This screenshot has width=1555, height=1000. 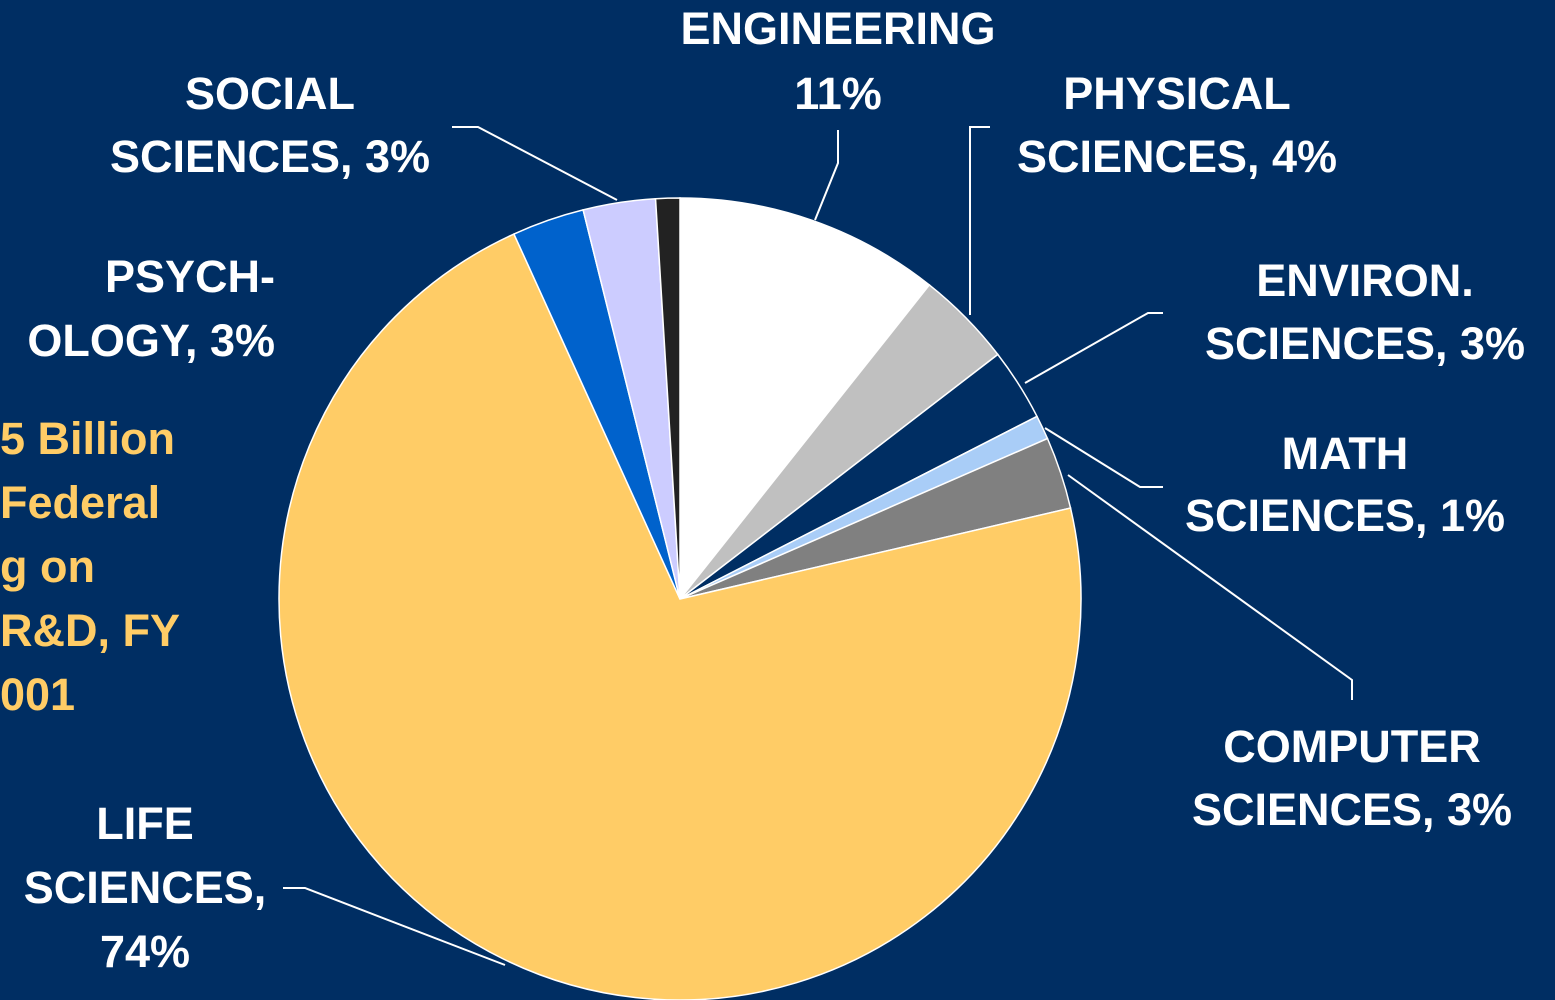 I want to click on annotation: g on, so click(x=47, y=566).